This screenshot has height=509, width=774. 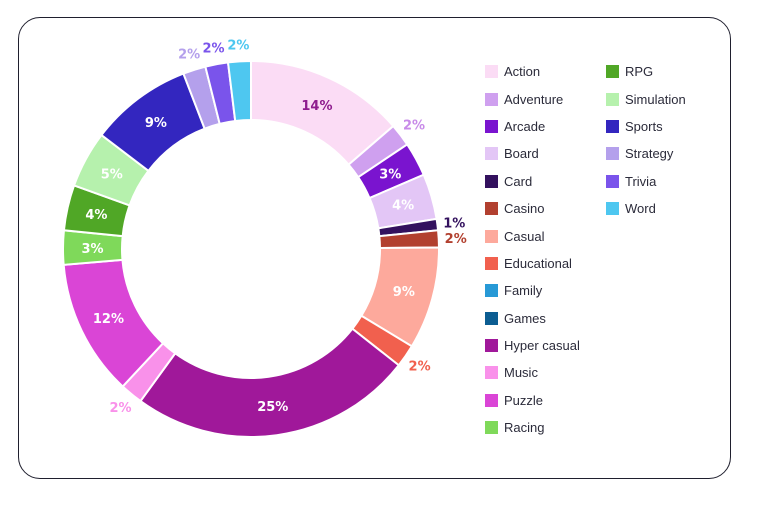 I want to click on legend-item-adventure: Adventure, so click(x=532, y=98).